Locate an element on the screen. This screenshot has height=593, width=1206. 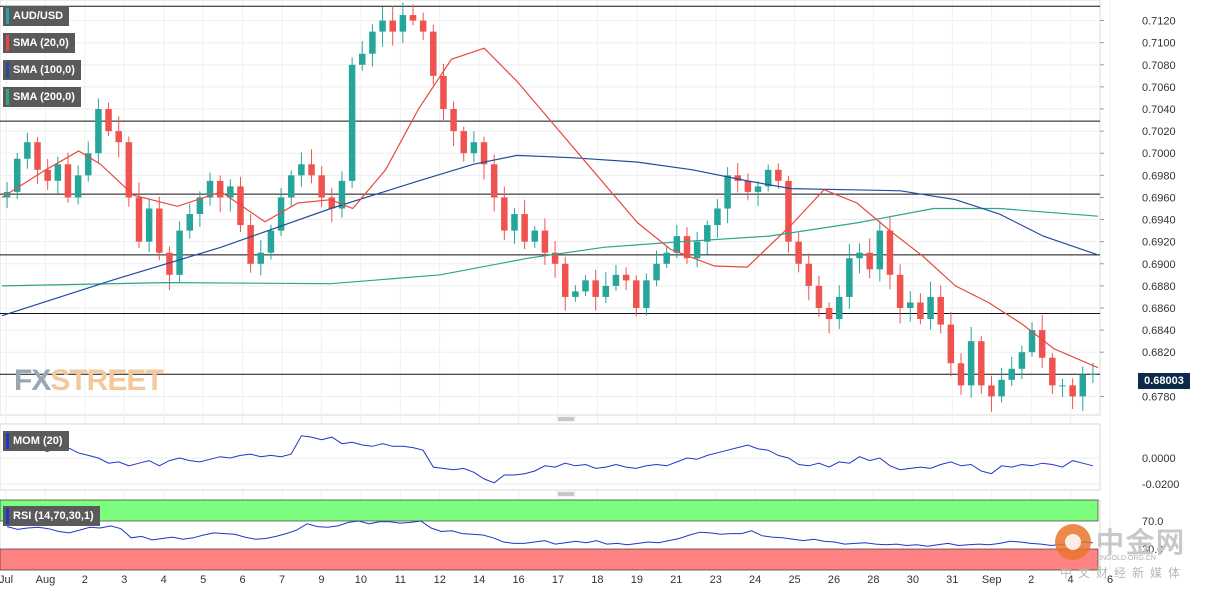
price-tick-label: 0.7000 is located at coordinates (1159, 154).